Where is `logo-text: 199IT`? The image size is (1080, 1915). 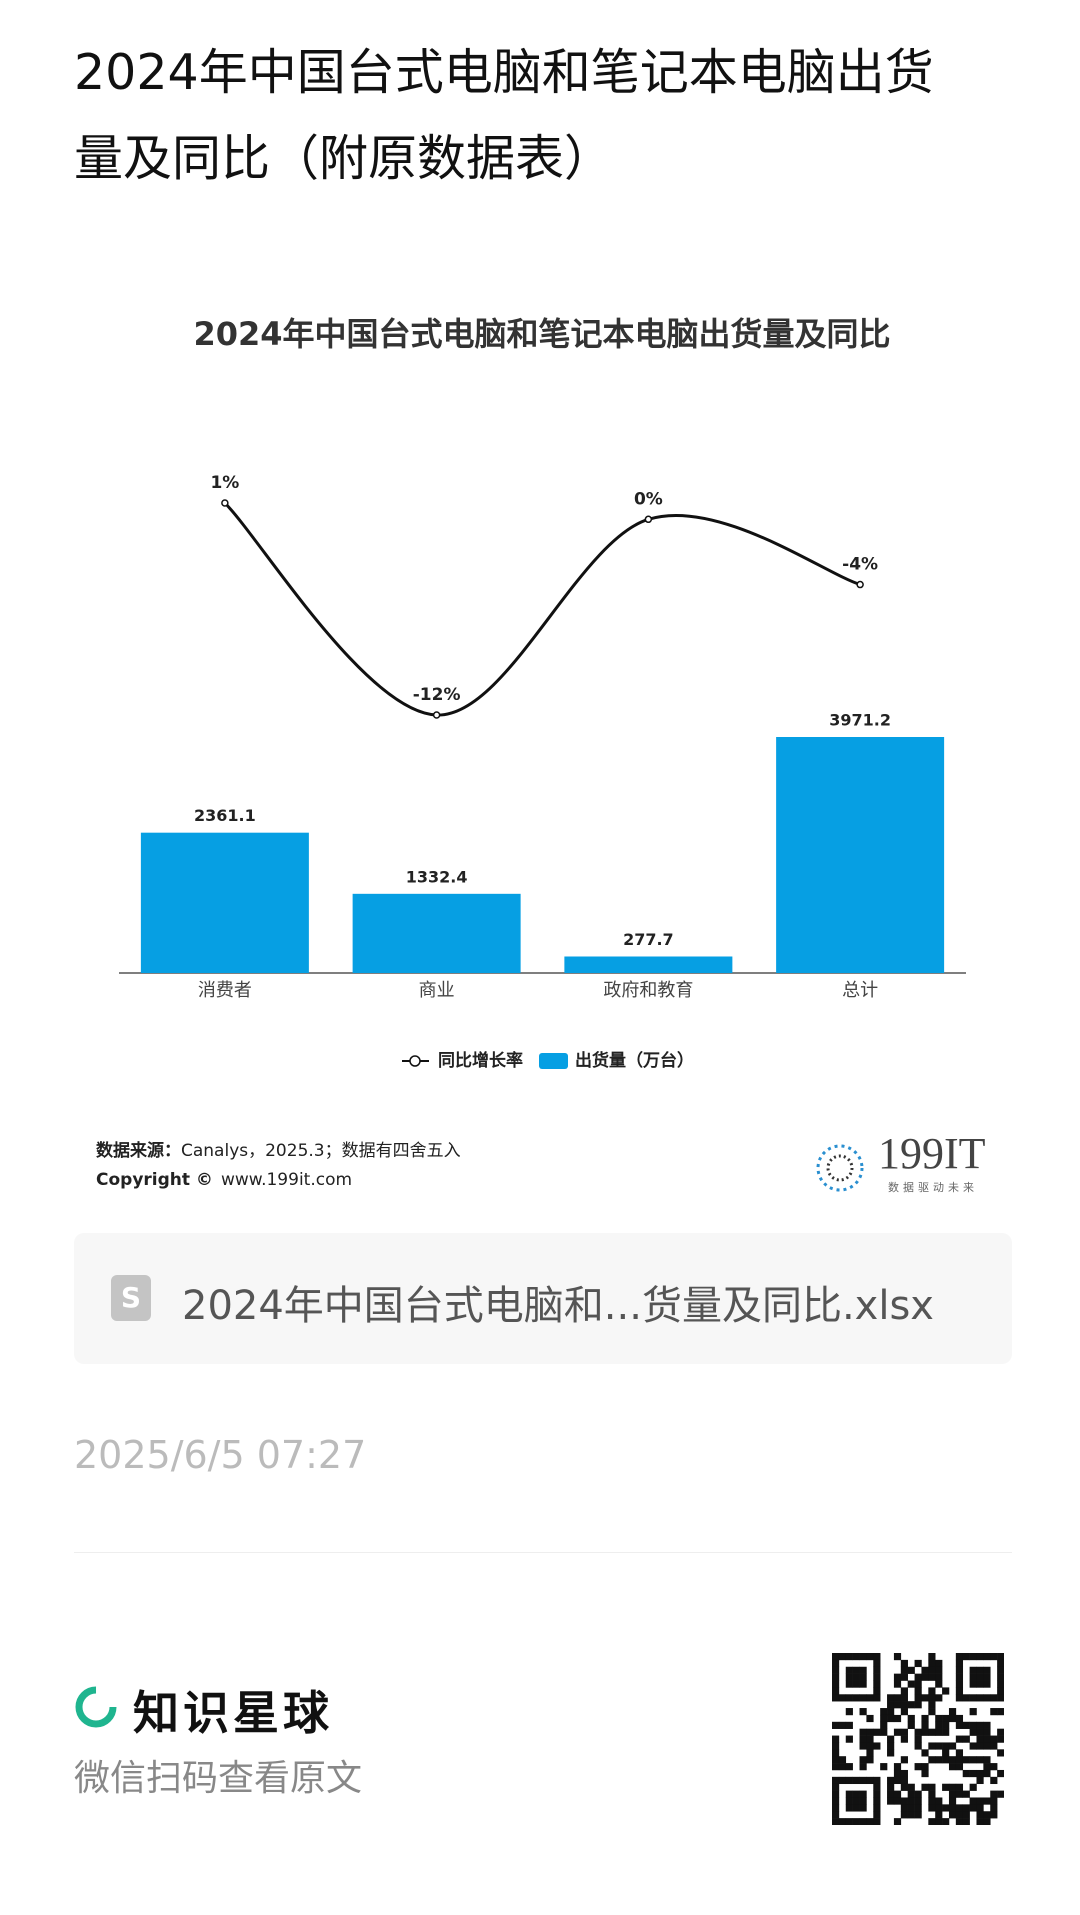 logo-text: 199IT is located at coordinates (932, 1153).